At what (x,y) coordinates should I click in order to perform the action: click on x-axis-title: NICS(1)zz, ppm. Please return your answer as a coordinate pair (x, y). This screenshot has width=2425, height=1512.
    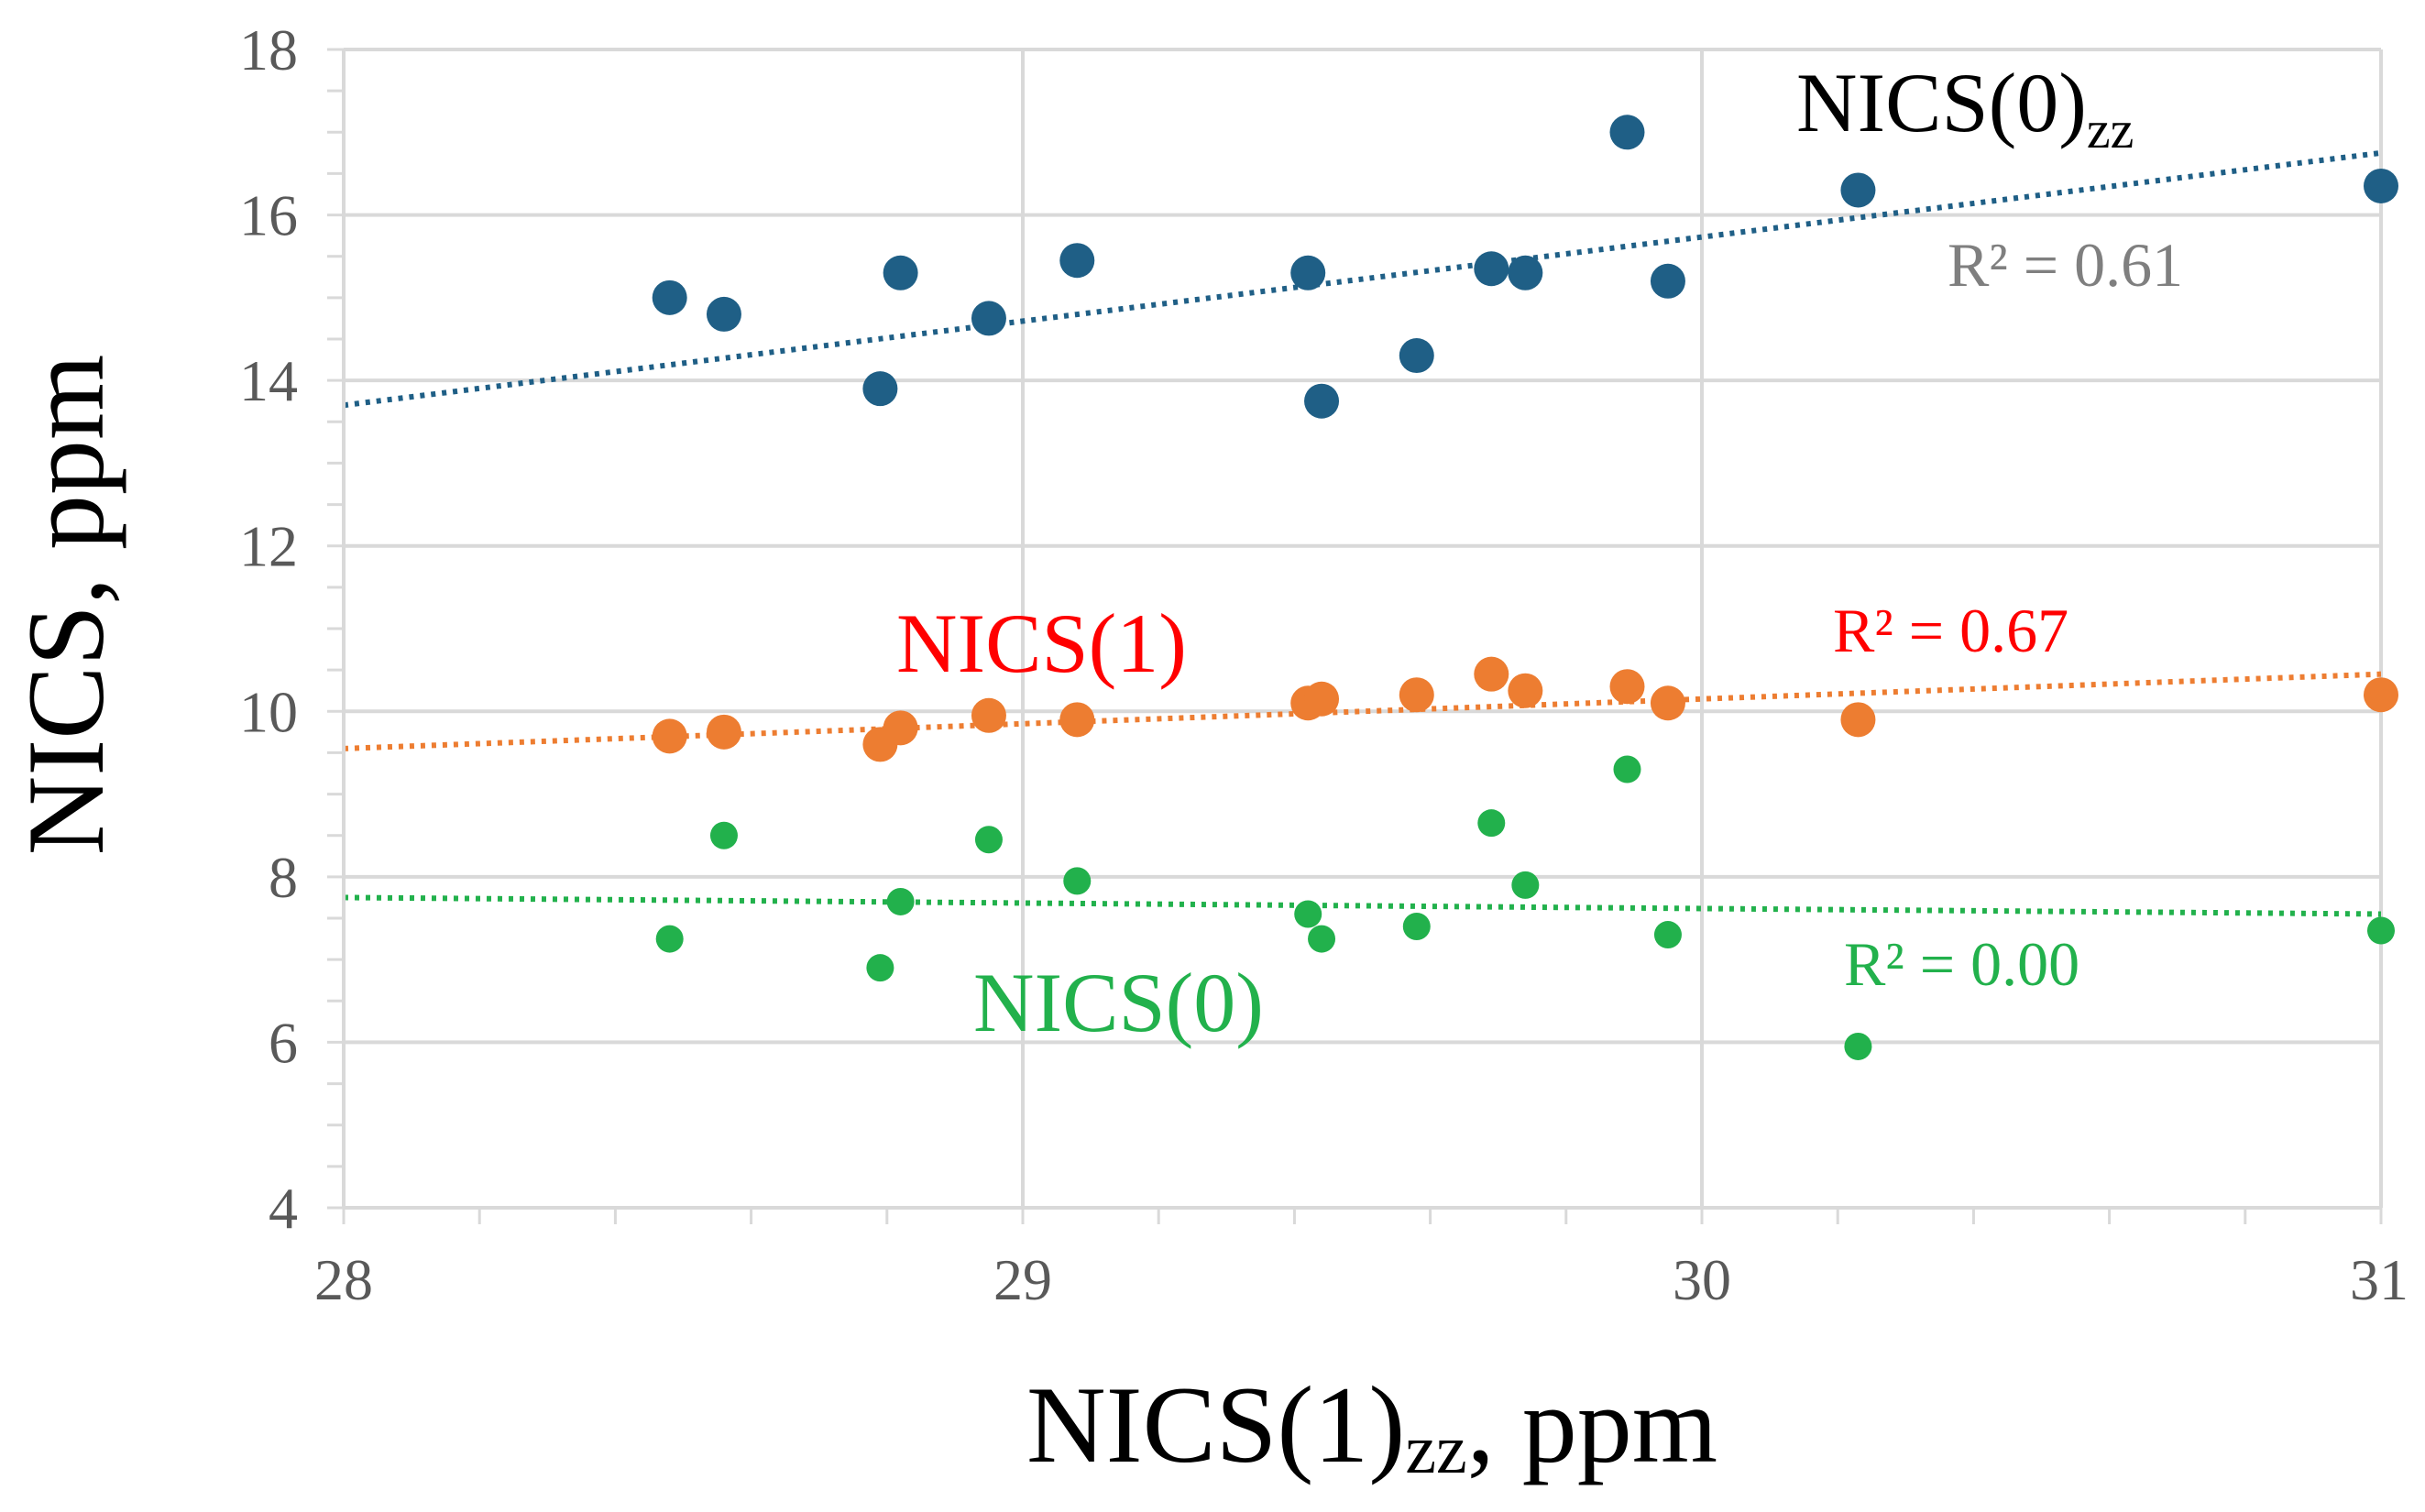
    Looking at the image, I should click on (1371, 1426).